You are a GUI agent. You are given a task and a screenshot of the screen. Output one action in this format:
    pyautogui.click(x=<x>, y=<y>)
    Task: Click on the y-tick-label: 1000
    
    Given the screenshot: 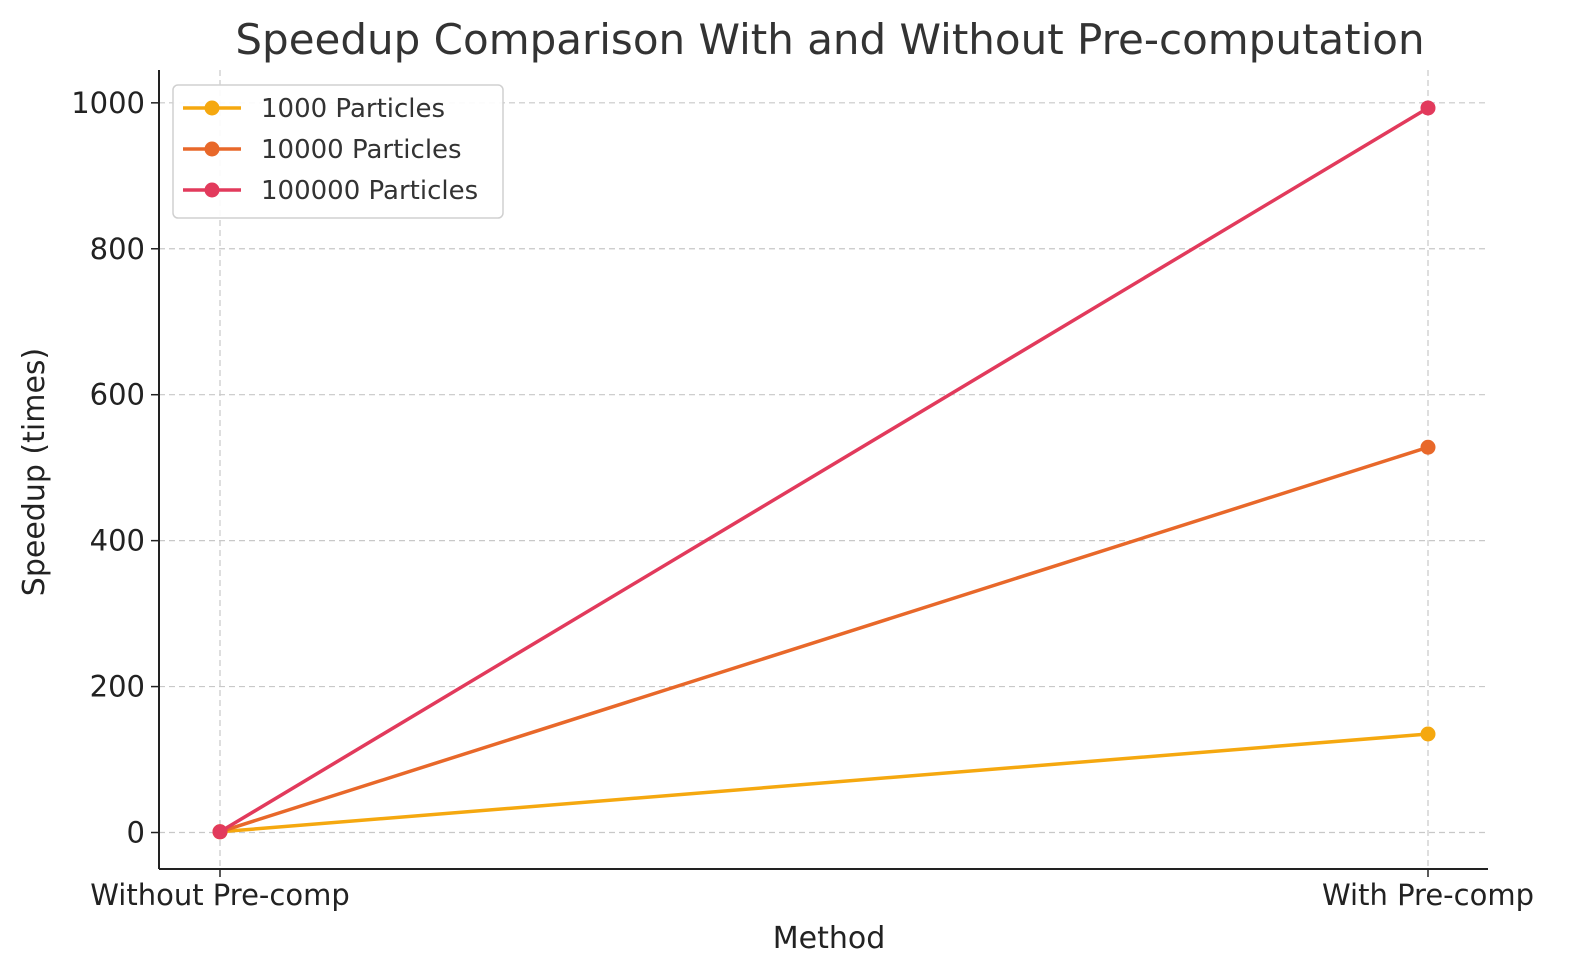 What is the action you would take?
    pyautogui.click(x=108, y=103)
    